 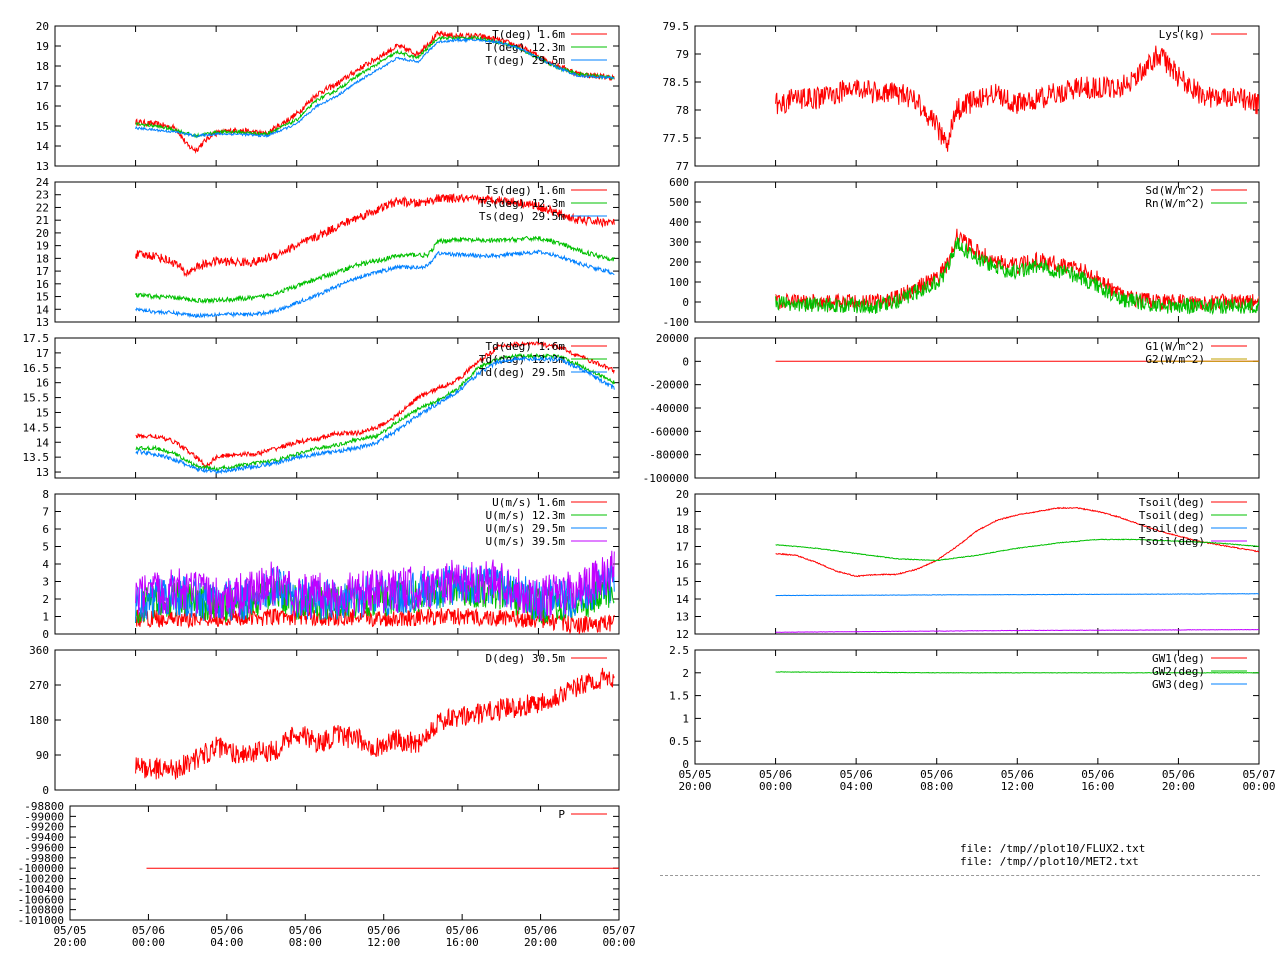 I want to click on y-tick-label: -99600, so click(x=44, y=847).